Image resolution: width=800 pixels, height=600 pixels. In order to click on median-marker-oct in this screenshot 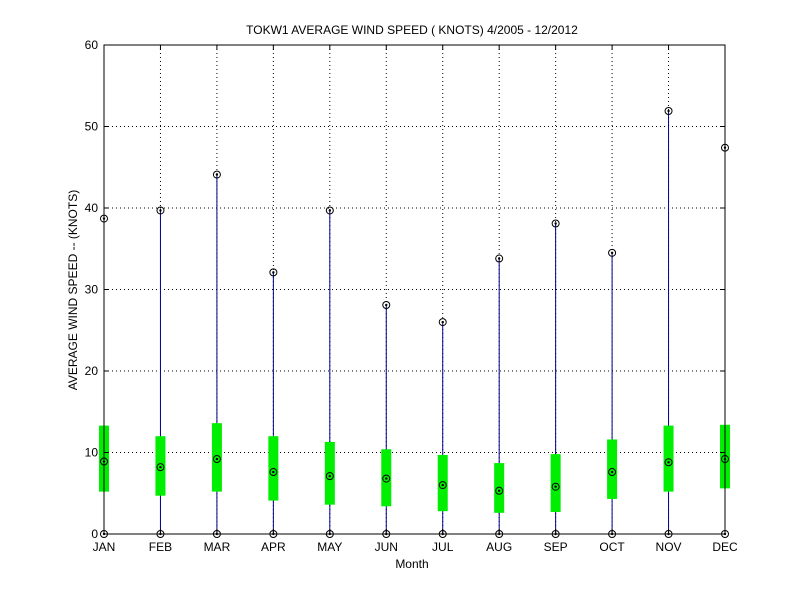, I will do `click(612, 472)`.